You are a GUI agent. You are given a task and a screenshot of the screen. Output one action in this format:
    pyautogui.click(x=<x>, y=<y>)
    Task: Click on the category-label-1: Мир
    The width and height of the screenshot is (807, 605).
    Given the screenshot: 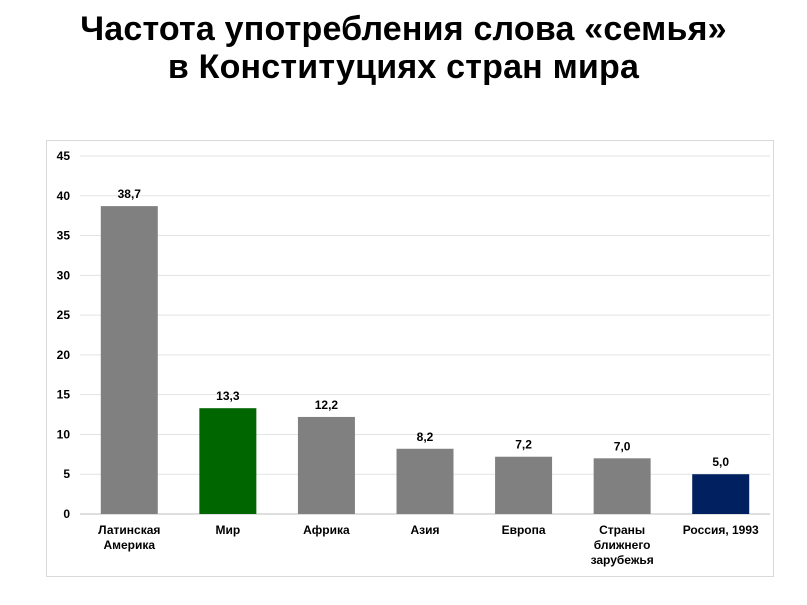 What is the action you would take?
    pyautogui.click(x=228, y=530)
    